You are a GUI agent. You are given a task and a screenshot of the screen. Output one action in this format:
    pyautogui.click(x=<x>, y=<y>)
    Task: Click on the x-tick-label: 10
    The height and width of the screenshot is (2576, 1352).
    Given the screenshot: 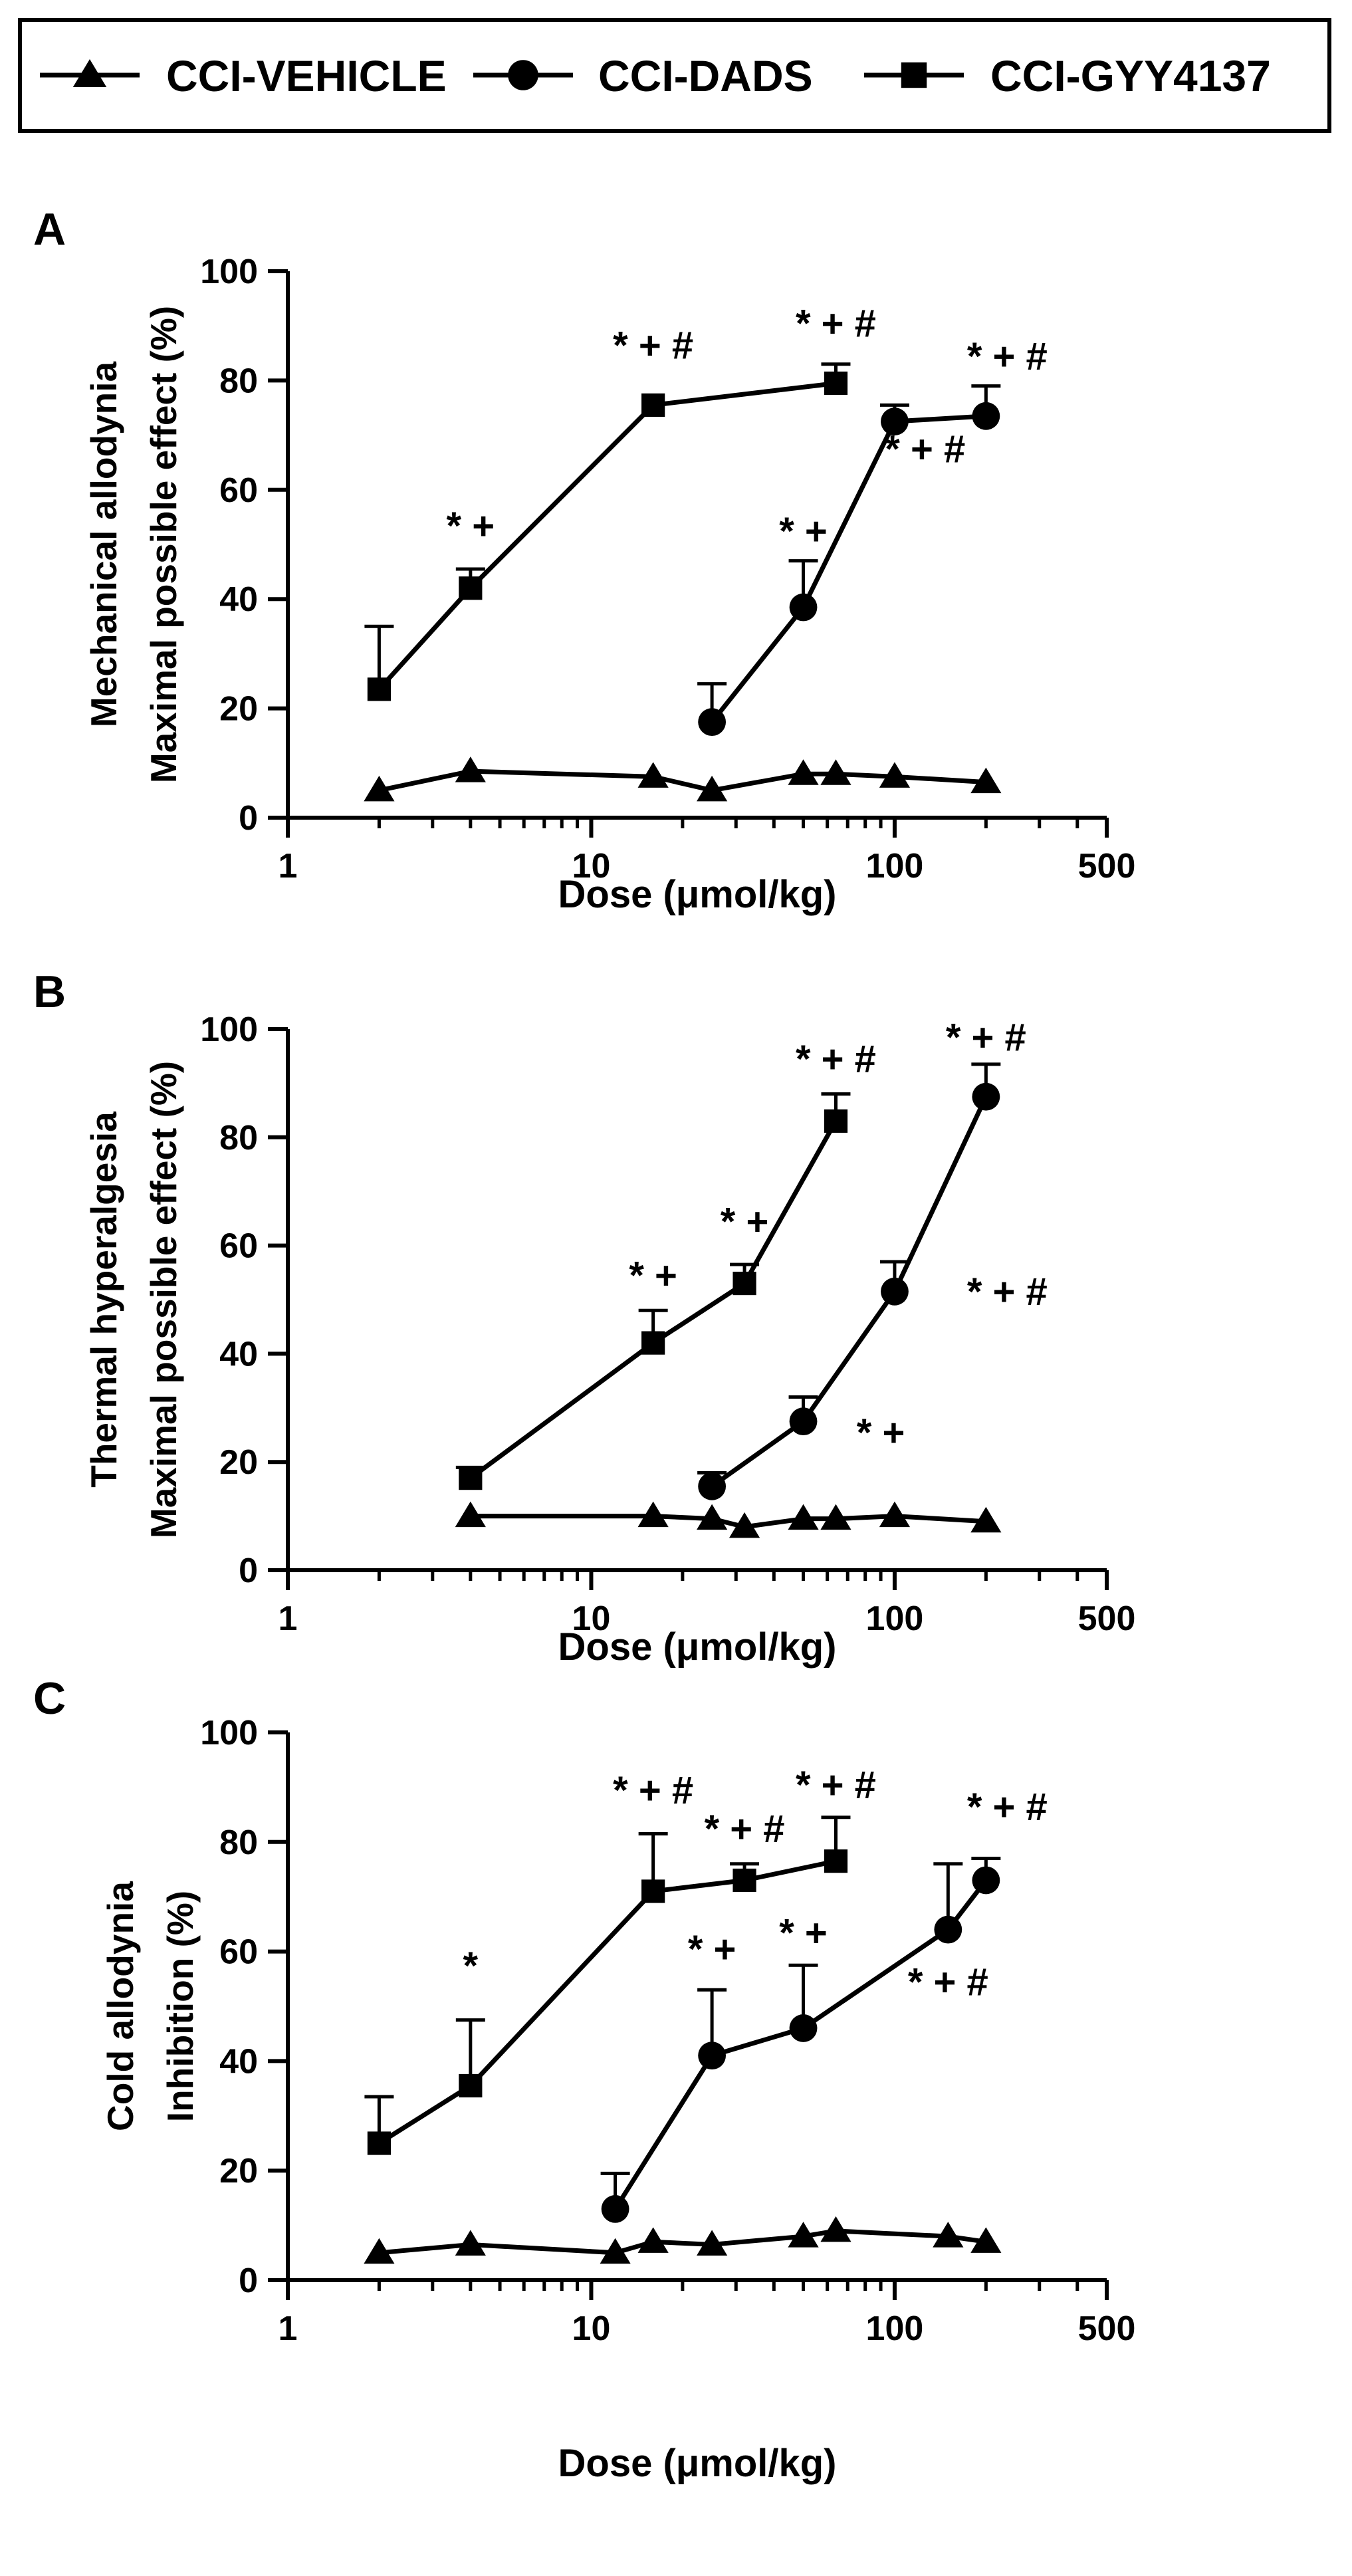 What is the action you would take?
    pyautogui.click(x=591, y=1618)
    